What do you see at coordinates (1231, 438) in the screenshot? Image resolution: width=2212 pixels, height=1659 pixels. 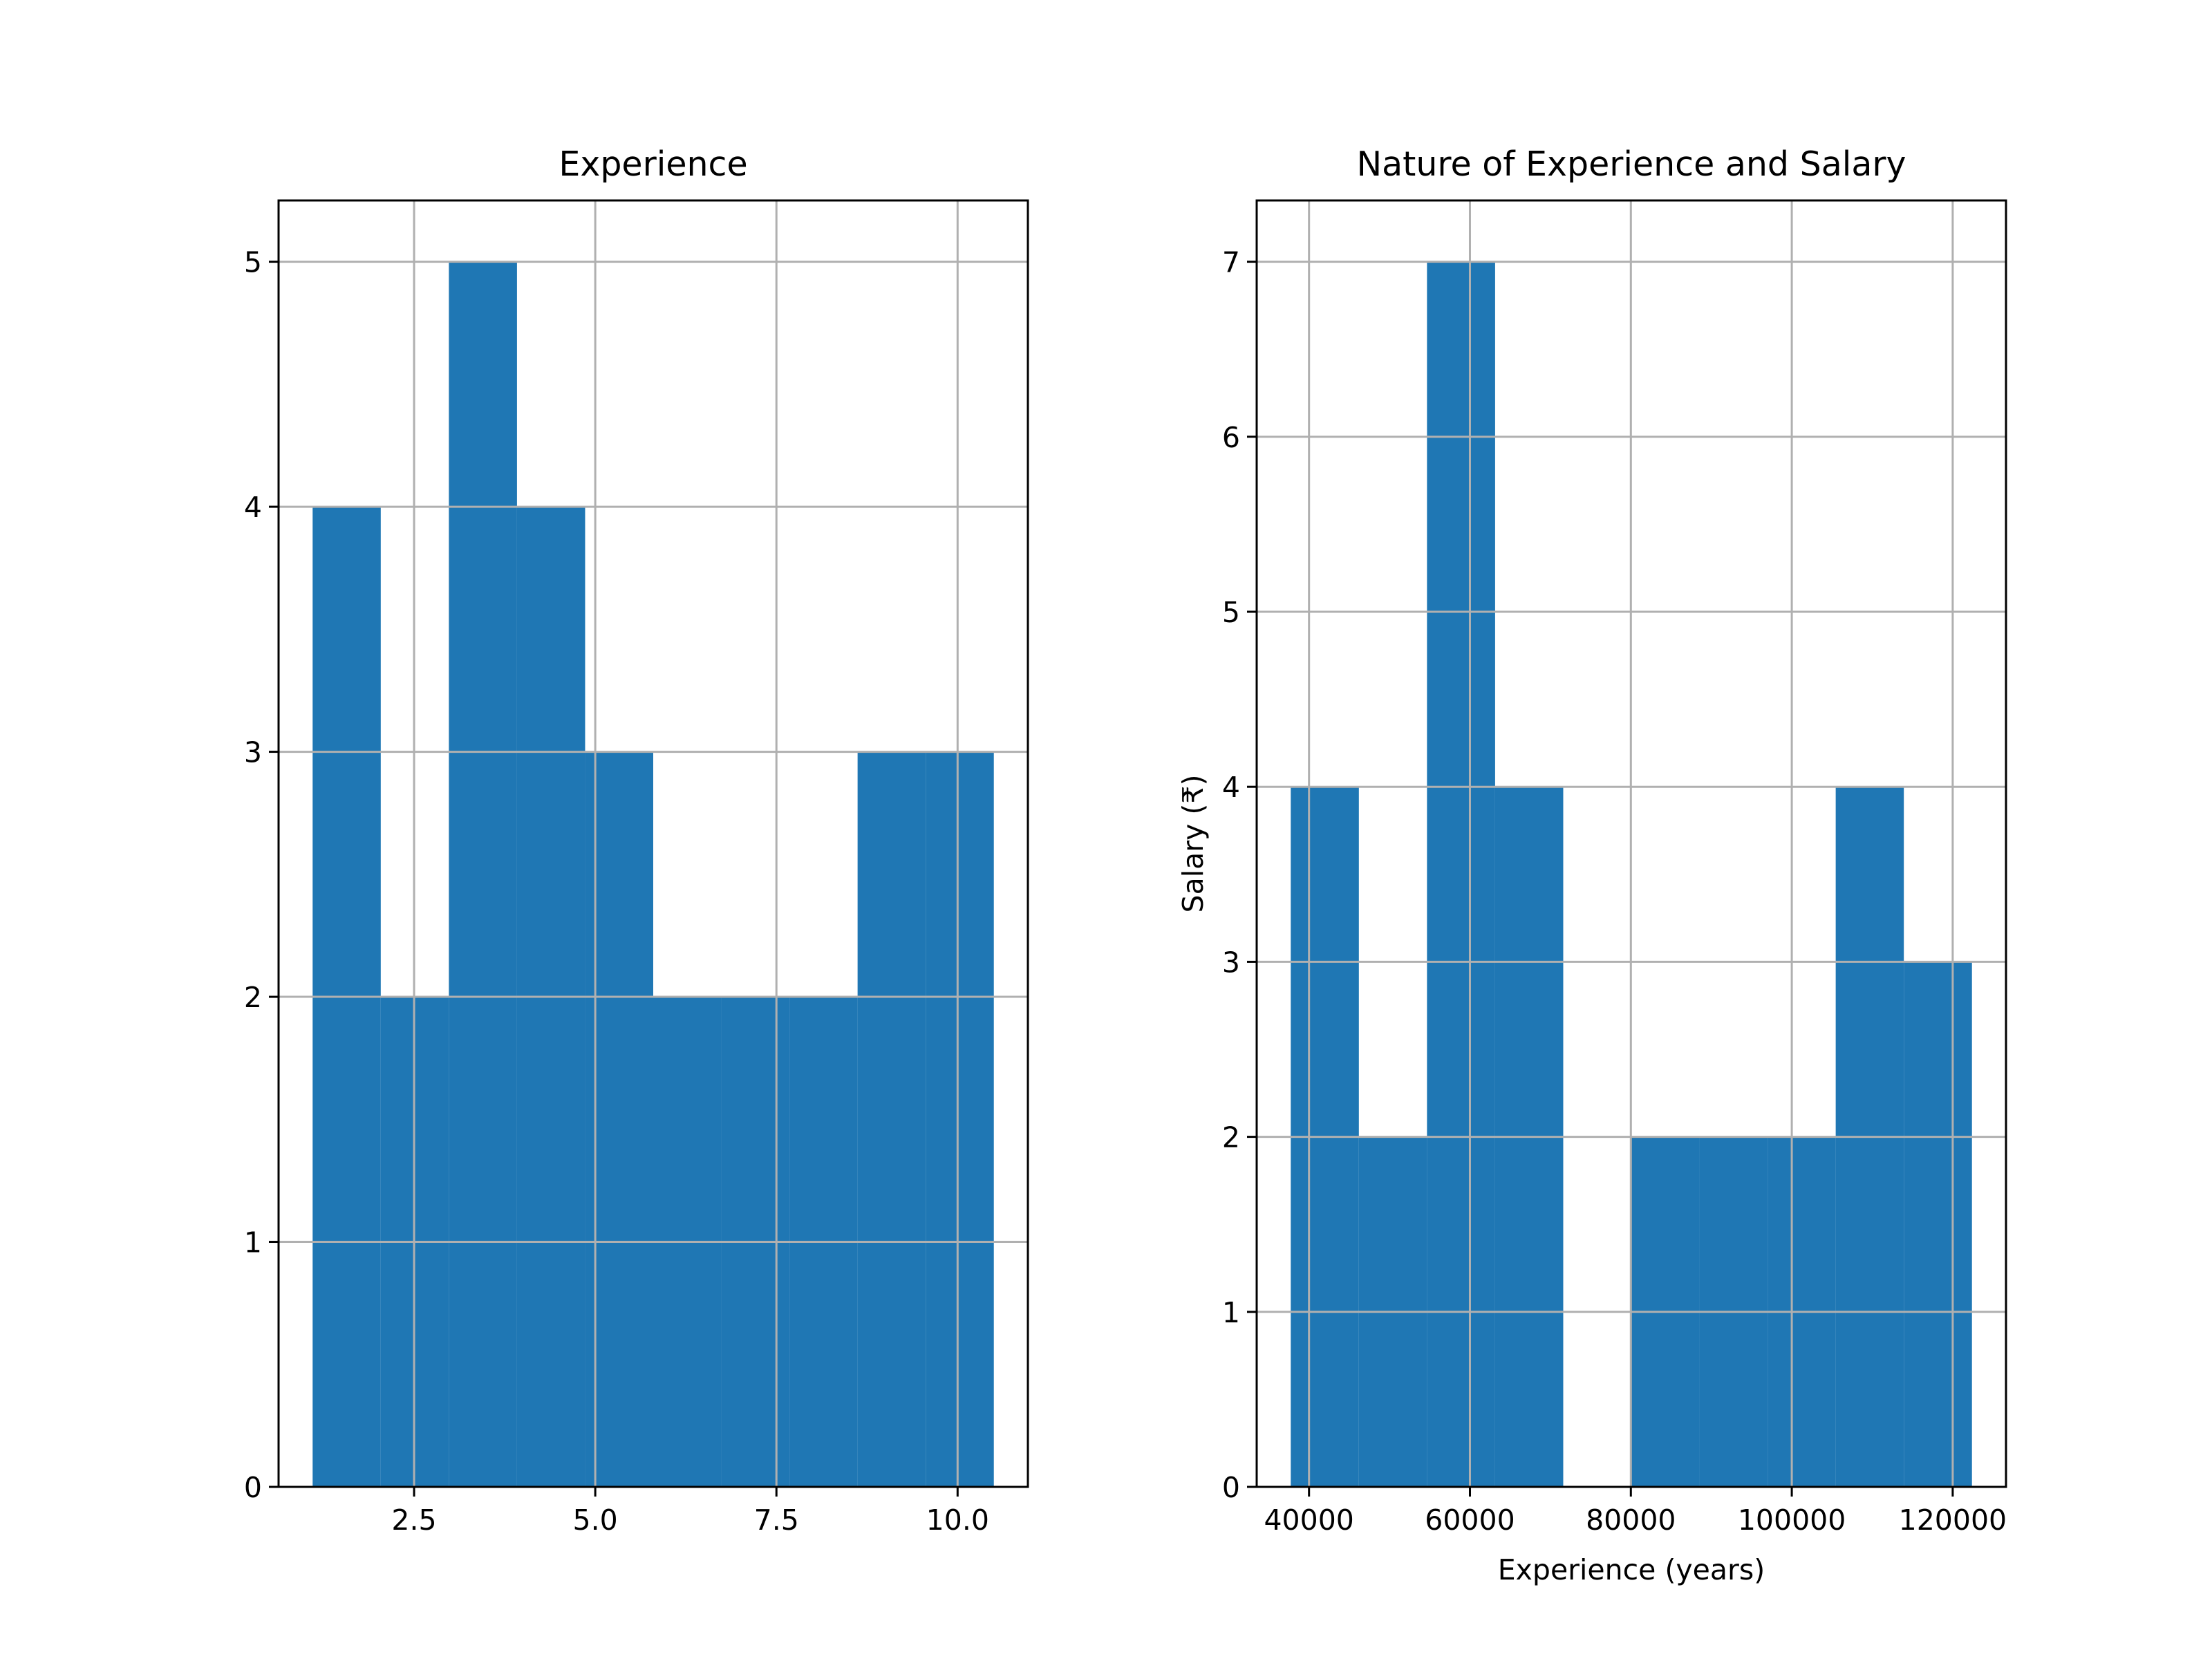 I see `y-tick-label: 6` at bounding box center [1231, 438].